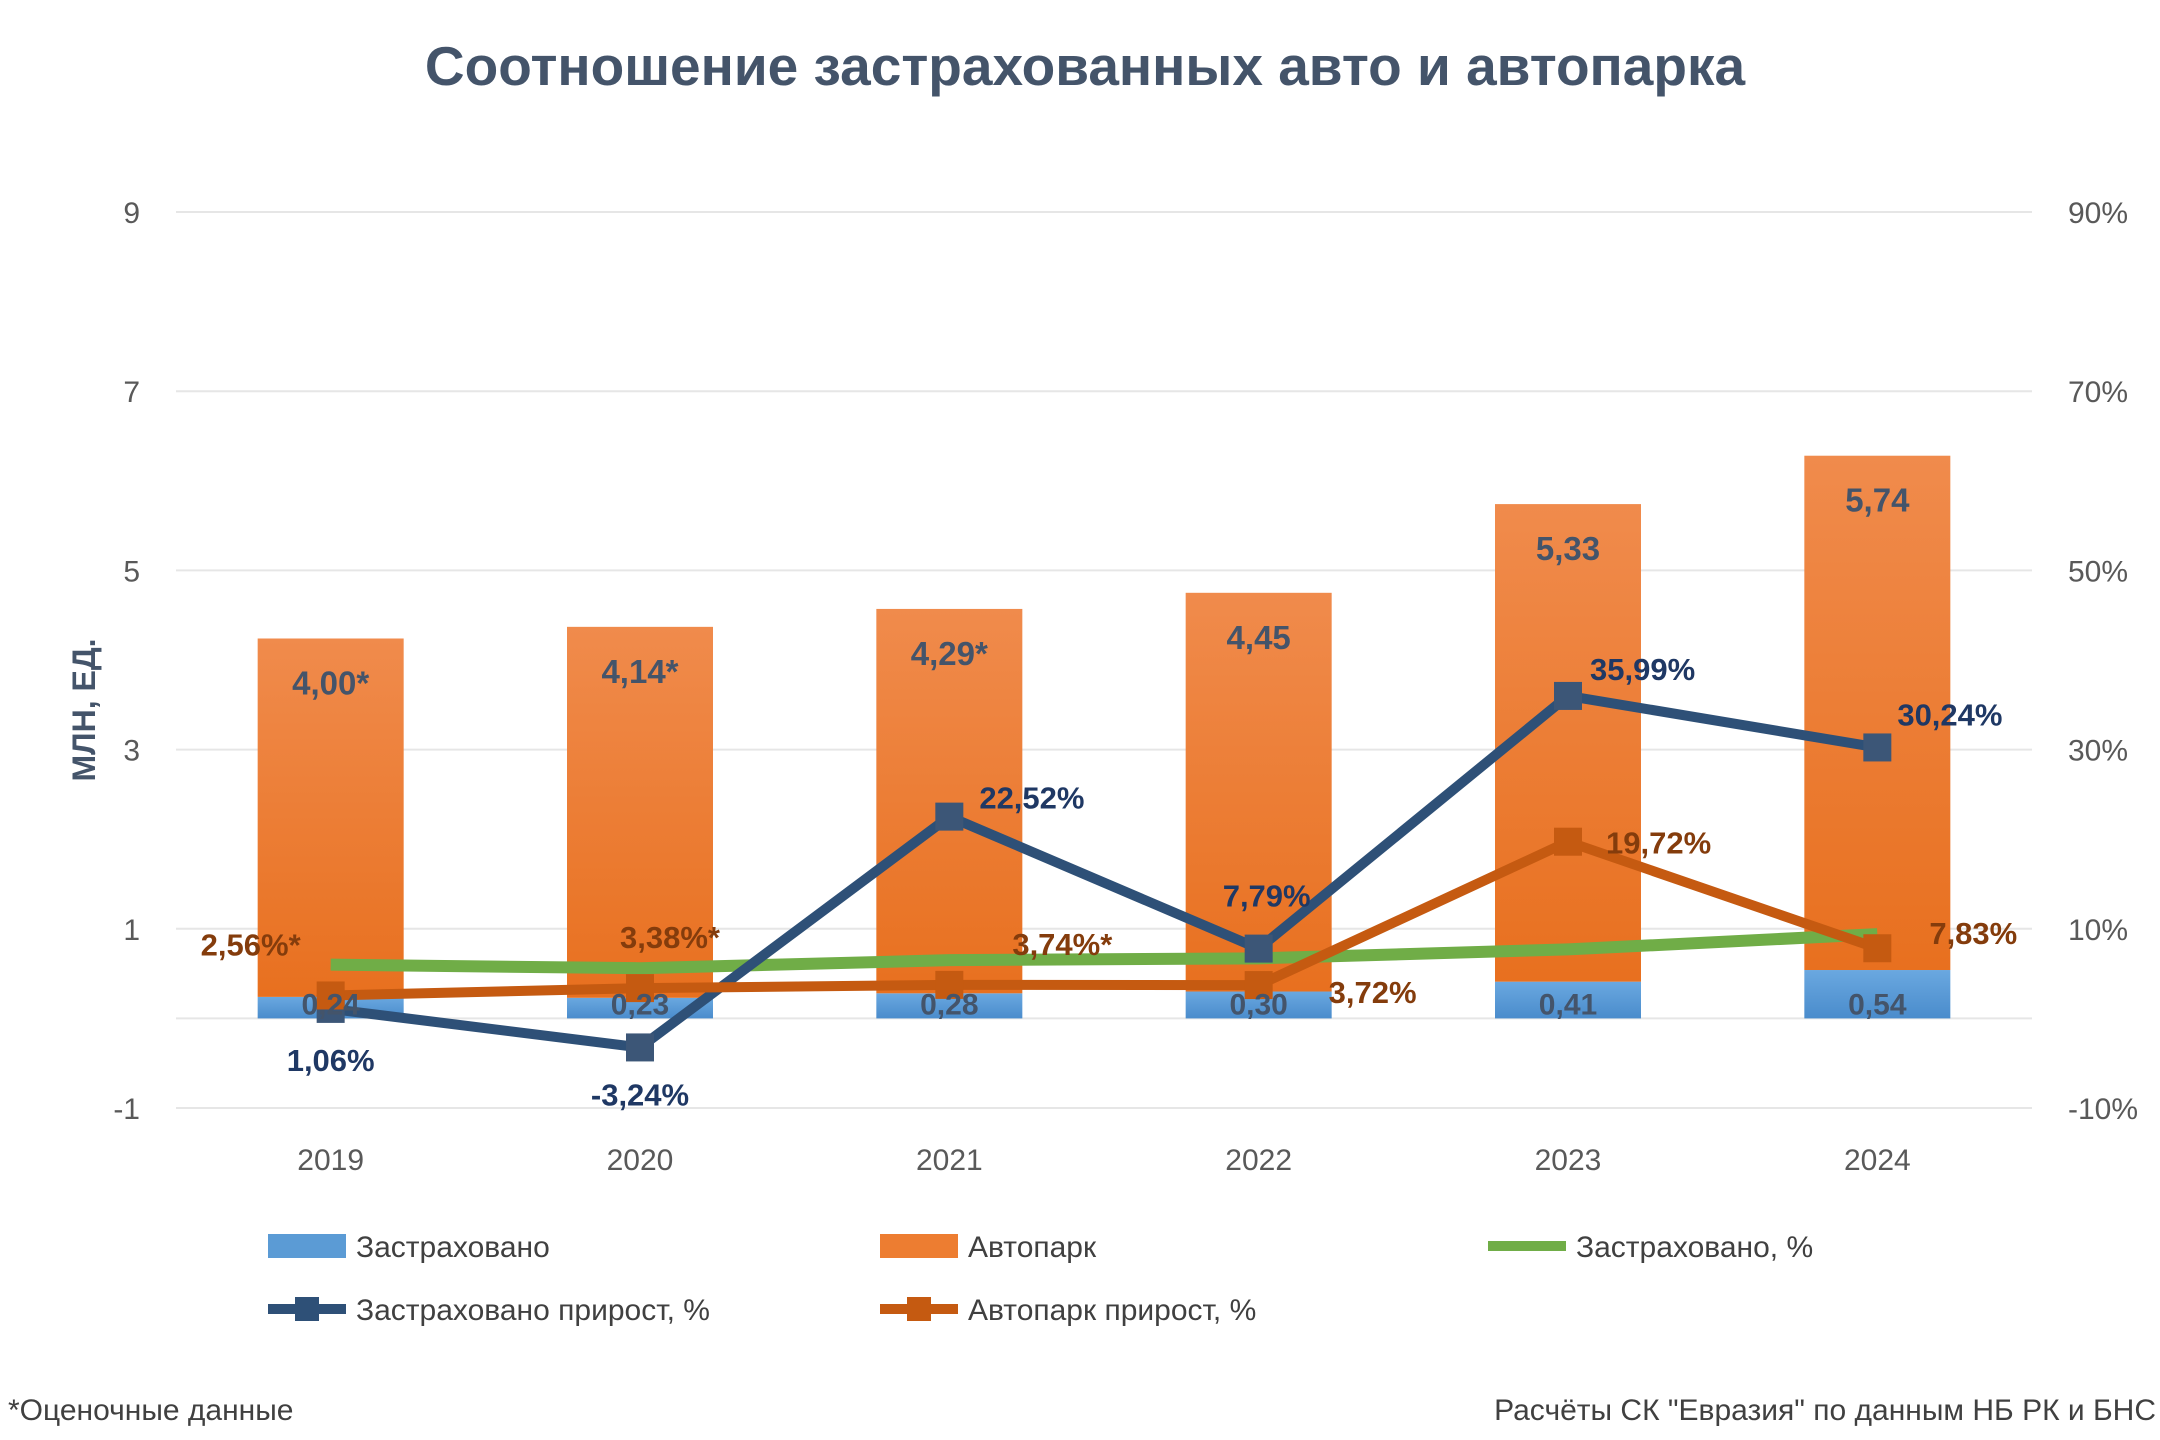 This screenshot has width=2160, height=1440. Describe the element at coordinates (640, 1094) in the screenshot. I see `growth-label-insured: -3,24%` at that location.